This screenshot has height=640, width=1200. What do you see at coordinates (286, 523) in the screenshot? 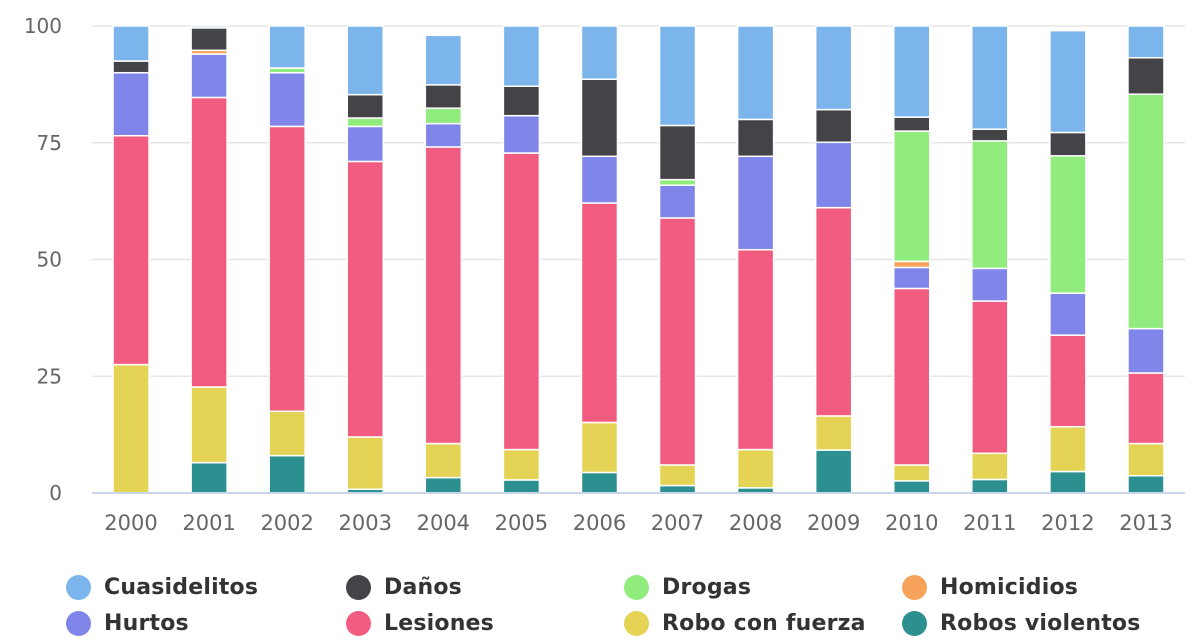
I see `x-tick-label: 2002` at bounding box center [286, 523].